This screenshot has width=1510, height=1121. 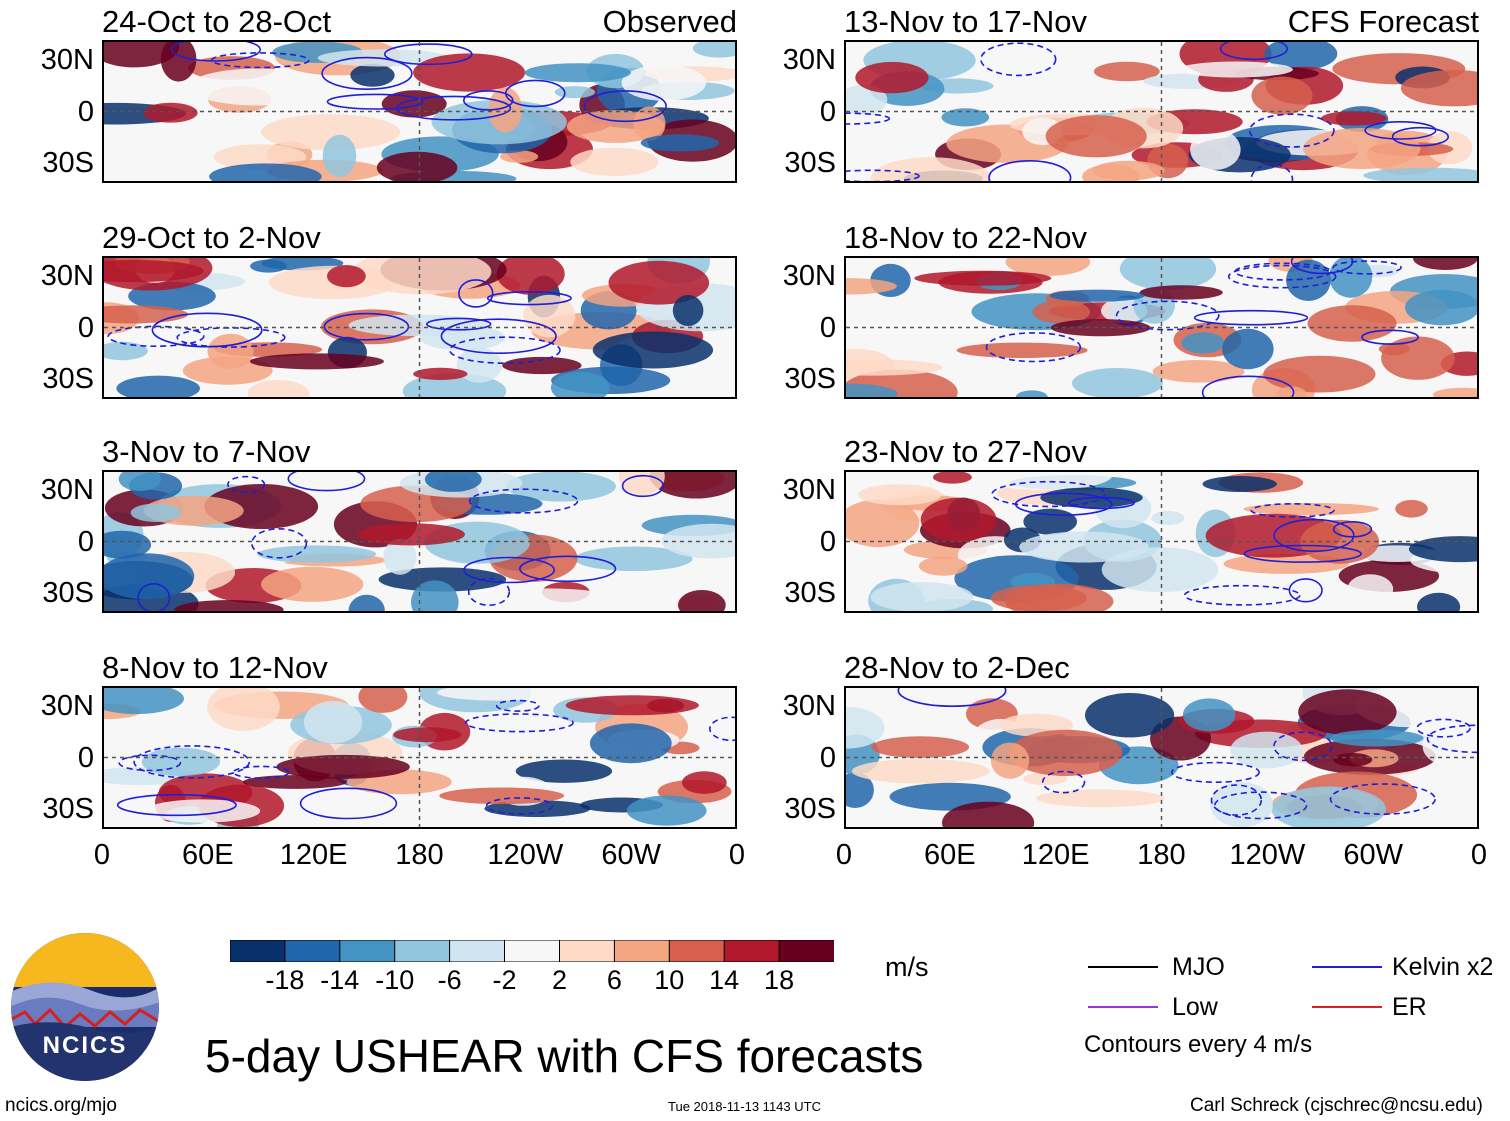 What do you see at coordinates (340, 980) in the screenshot?
I see `colorbar-tick-label: -14` at bounding box center [340, 980].